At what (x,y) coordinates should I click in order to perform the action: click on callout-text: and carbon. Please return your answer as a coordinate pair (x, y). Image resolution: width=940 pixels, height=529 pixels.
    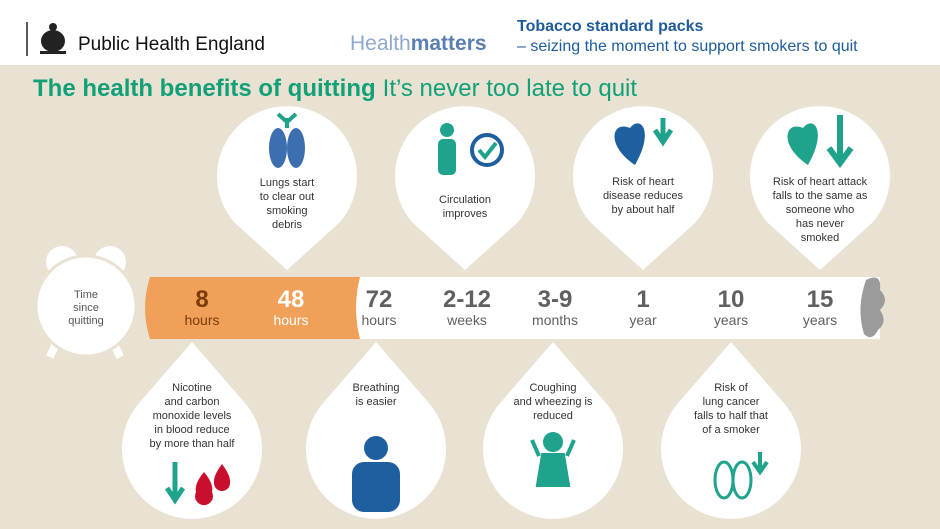
    Looking at the image, I should click on (191, 402).